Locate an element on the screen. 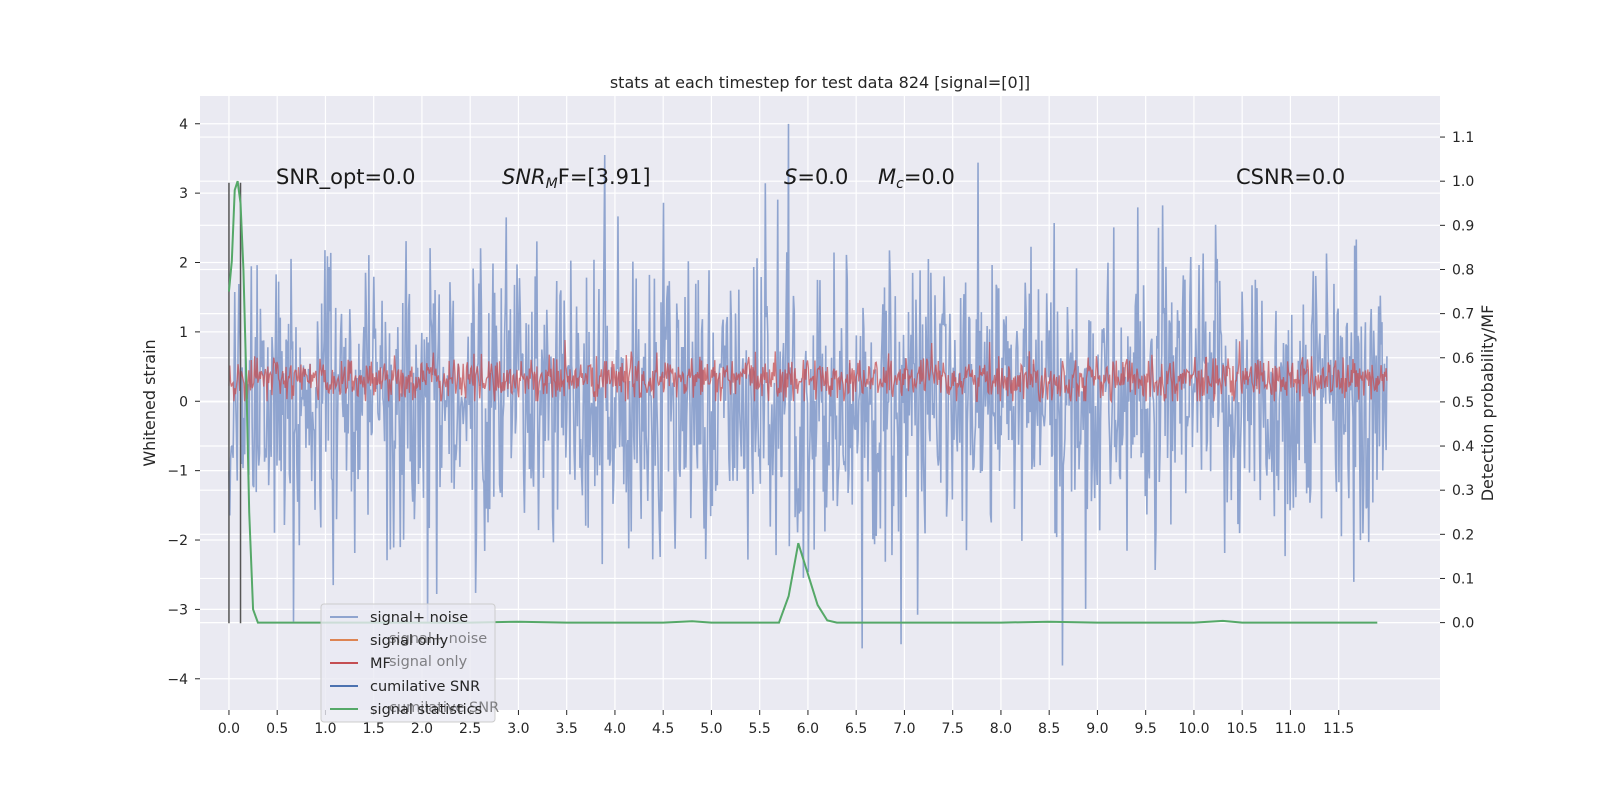 Image resolution: width=1600 pixels, height=800 pixels. tick-label-right: 0.8 is located at coordinates (1463, 270).